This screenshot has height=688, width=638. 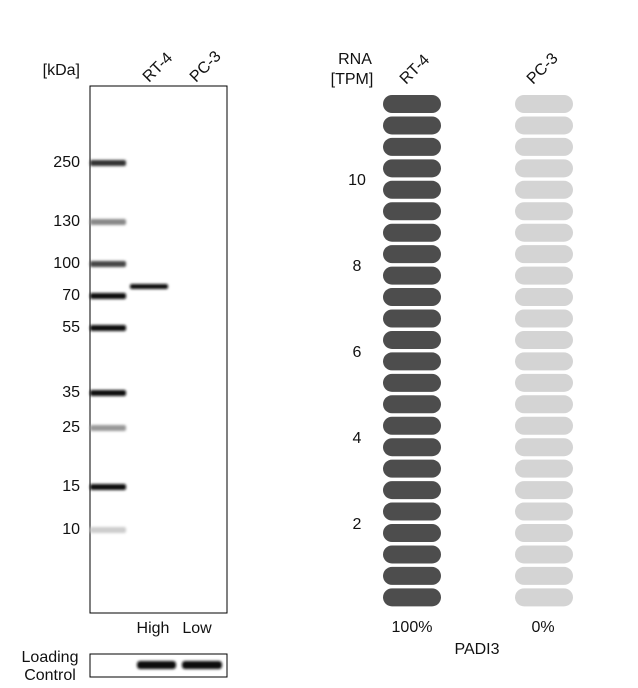 I want to click on level-label: High, so click(x=153, y=628).